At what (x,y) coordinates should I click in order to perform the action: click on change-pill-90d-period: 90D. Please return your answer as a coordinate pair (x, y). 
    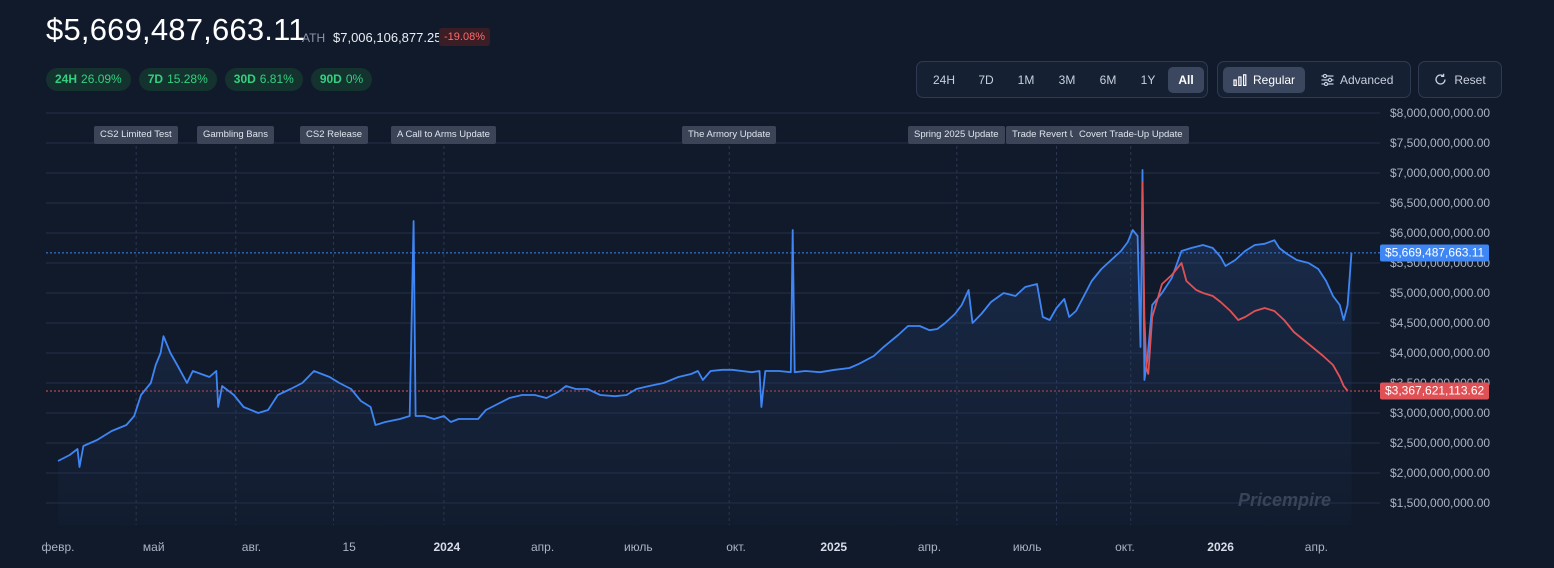
    Looking at the image, I should click on (330, 79).